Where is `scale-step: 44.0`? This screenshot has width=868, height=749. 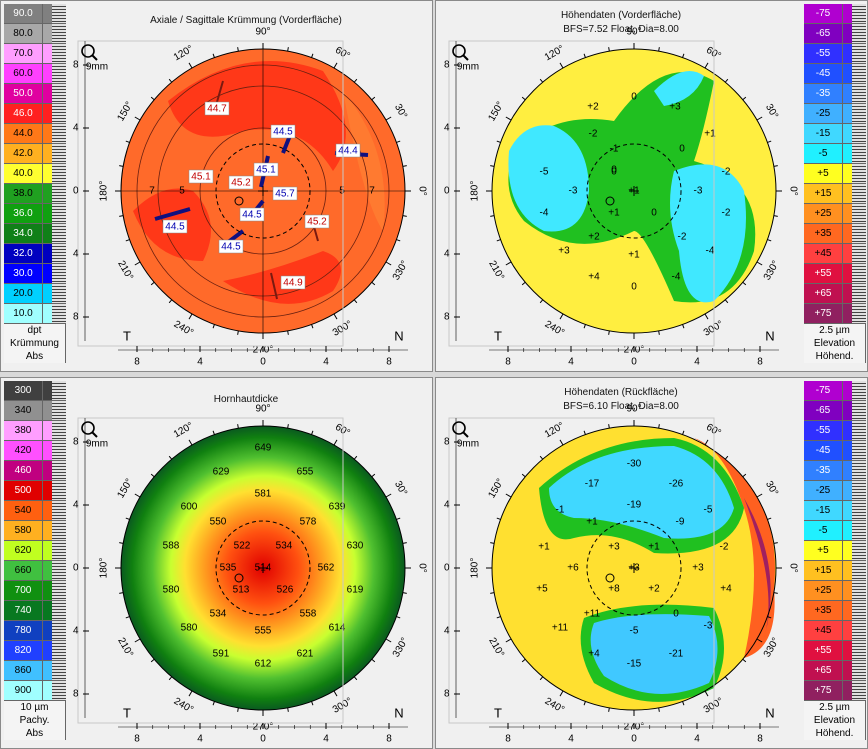
scale-step: 44.0 is located at coordinates (35, 134).